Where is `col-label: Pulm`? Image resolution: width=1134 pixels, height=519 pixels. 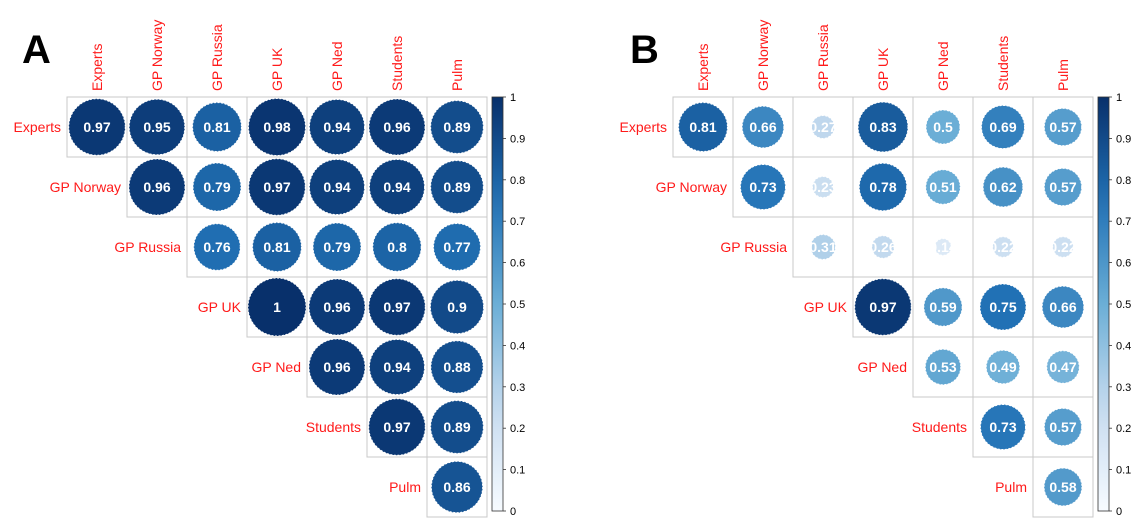 col-label: Pulm is located at coordinates (1063, 75).